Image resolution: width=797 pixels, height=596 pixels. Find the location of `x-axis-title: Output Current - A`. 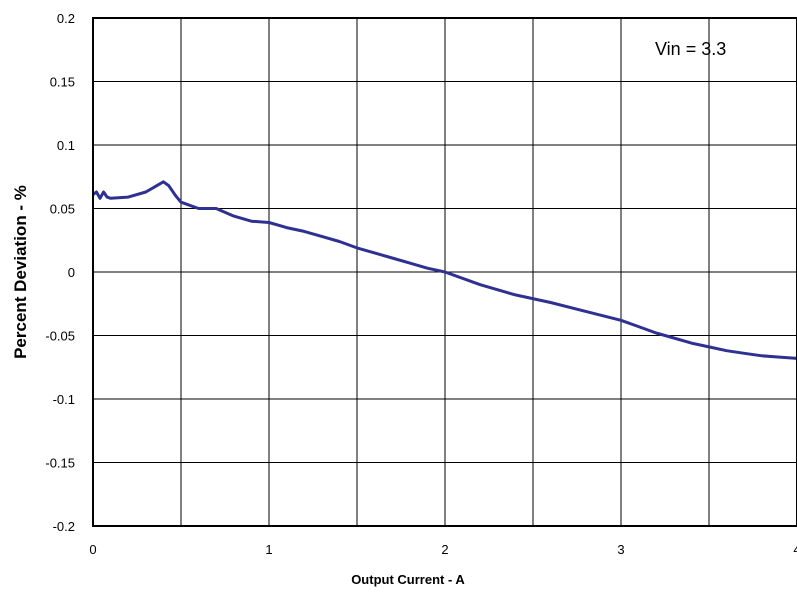

x-axis-title: Output Current - A is located at coordinates (408, 579).